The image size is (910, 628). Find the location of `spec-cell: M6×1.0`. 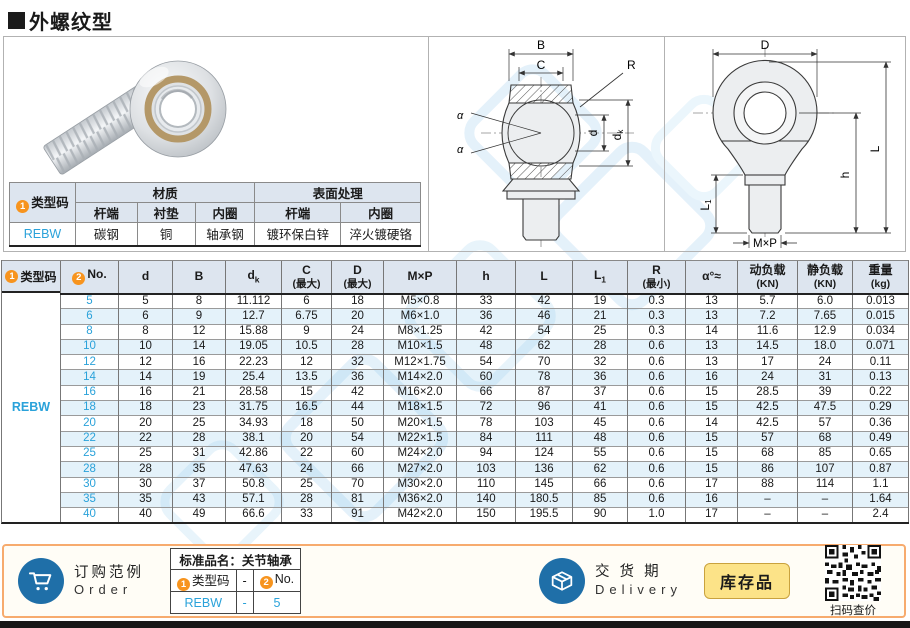

spec-cell: M6×1.0 is located at coordinates (420, 316).